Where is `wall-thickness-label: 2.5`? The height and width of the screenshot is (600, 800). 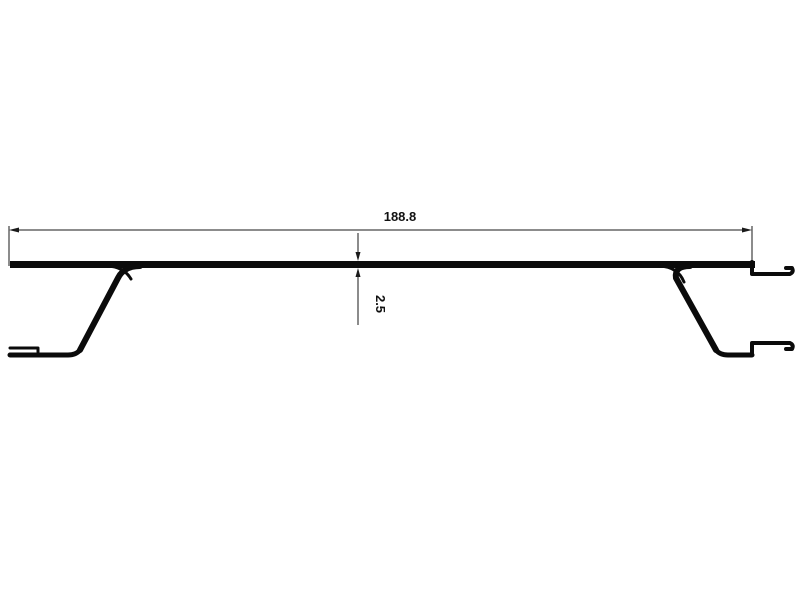 wall-thickness-label: 2.5 is located at coordinates (380, 304).